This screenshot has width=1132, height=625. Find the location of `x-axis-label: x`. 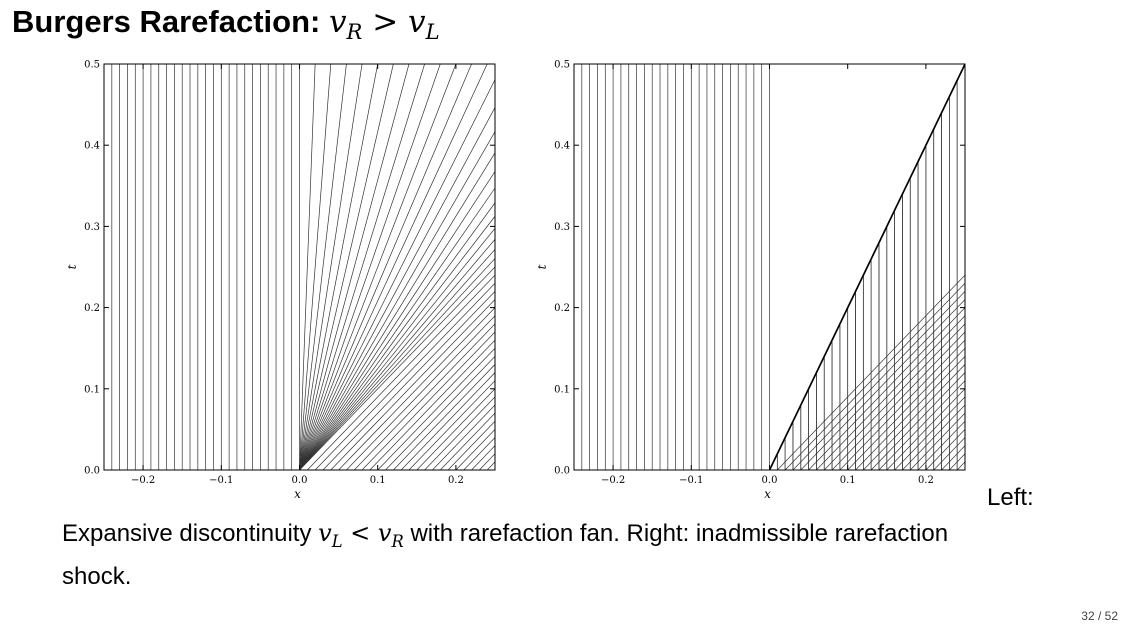

x-axis-label: x is located at coordinates (767, 494).